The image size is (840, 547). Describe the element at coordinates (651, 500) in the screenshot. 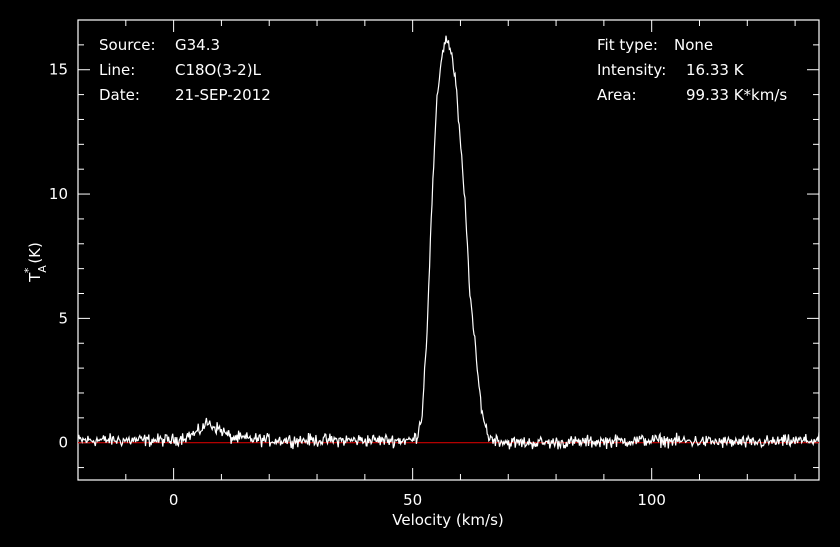

I see `x-tick-label: 100` at that location.